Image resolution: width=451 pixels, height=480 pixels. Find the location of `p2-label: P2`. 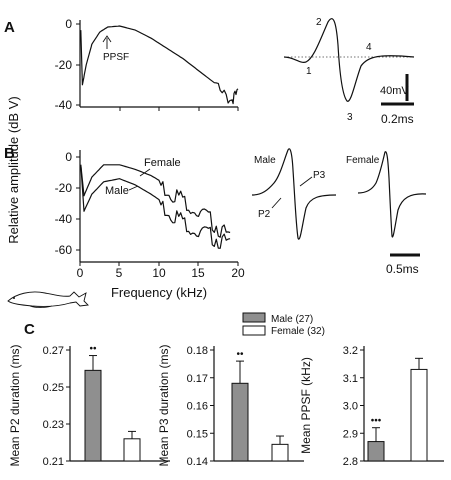

p2-label: P2 is located at coordinates (264, 214).